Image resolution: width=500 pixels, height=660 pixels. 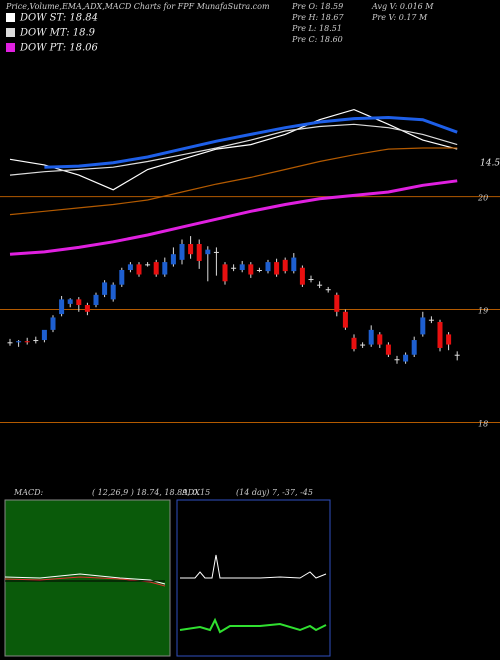 What do you see at coordinates (483, 311) in the screenshot?
I see `y-tick-label: 19` at bounding box center [483, 311].